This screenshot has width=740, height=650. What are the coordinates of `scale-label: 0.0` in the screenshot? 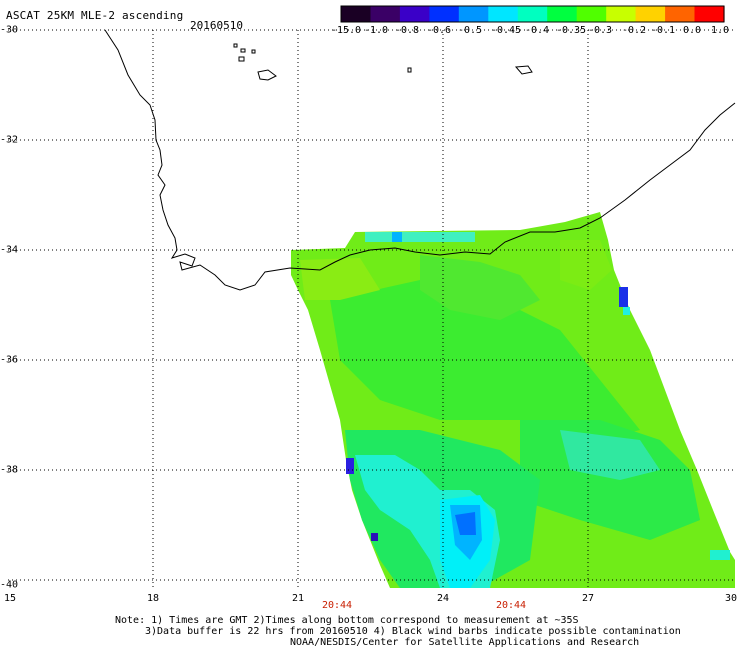 It's located at (692, 30).